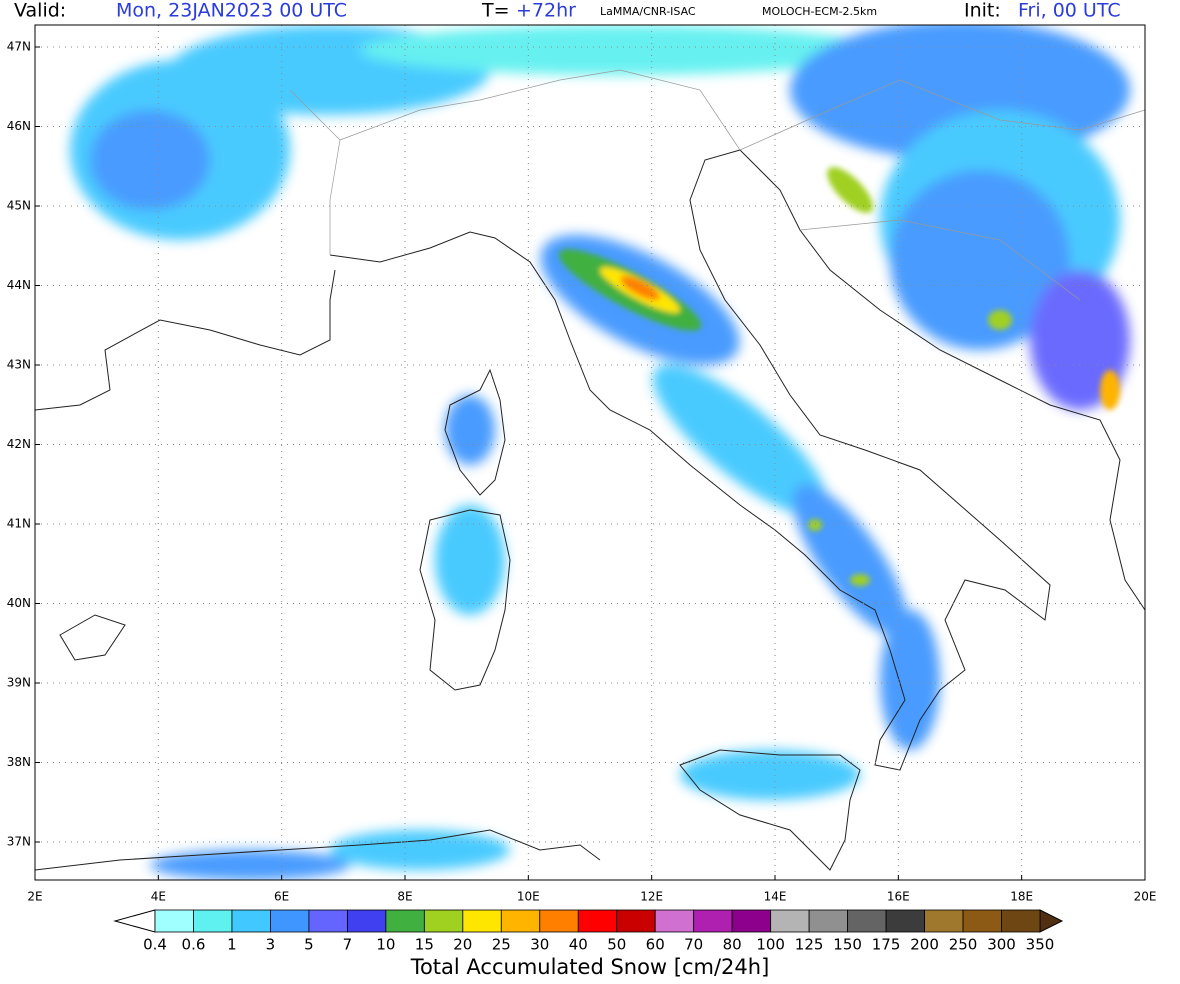  I want to click on lon-label: 2E, so click(34, 897).